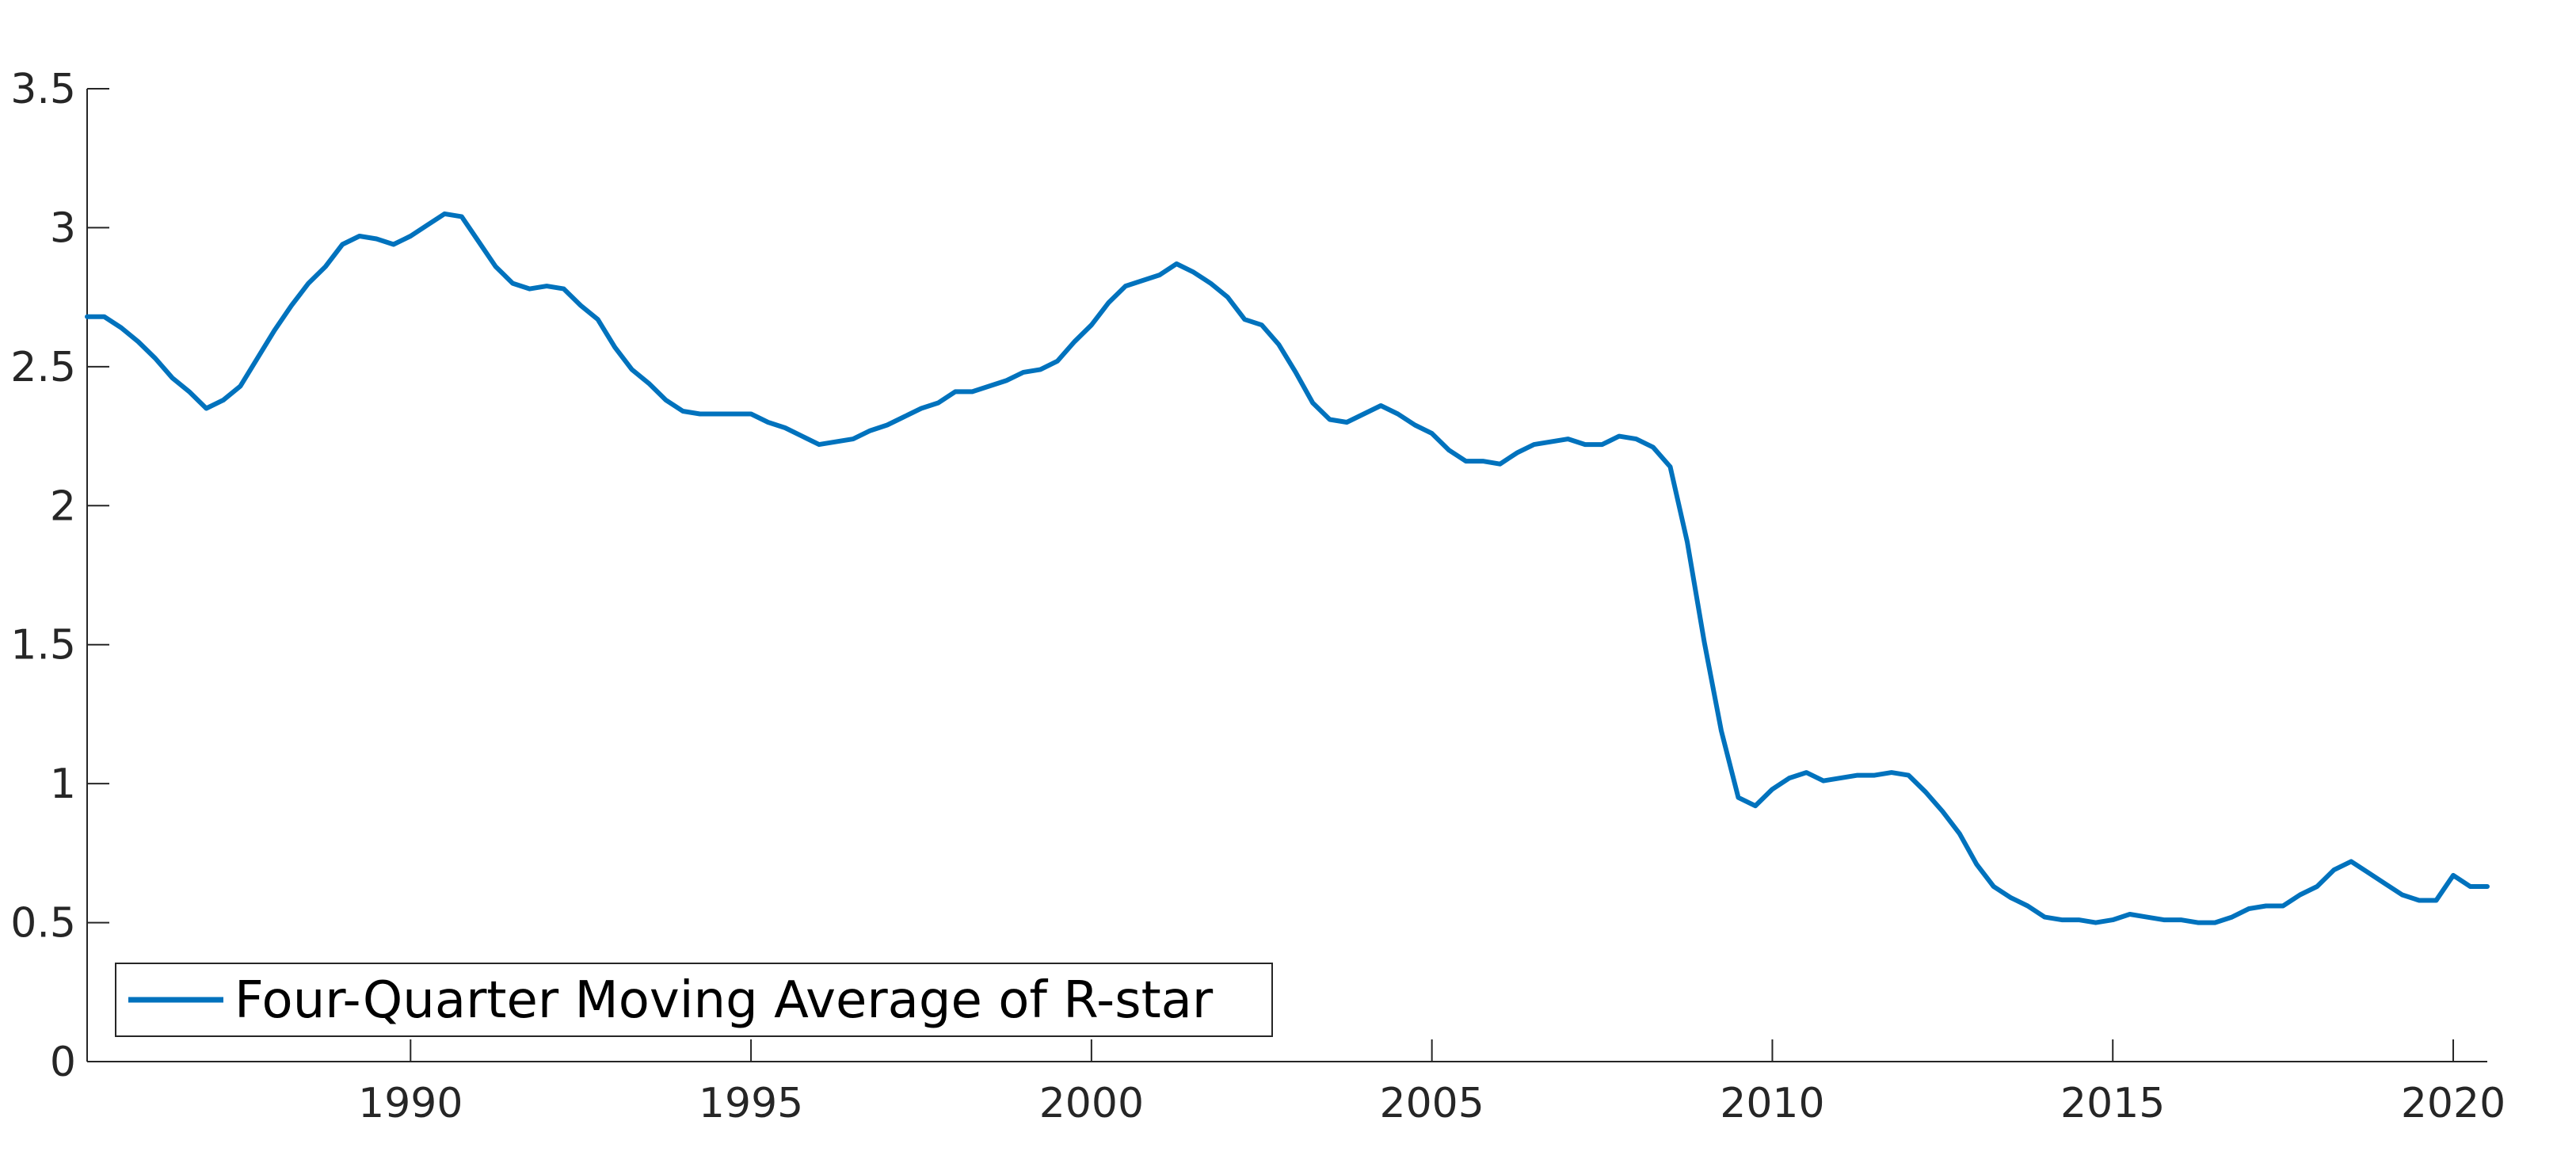  Describe the element at coordinates (43, 368) in the screenshot. I see `y-tick-label: 2.5` at that location.